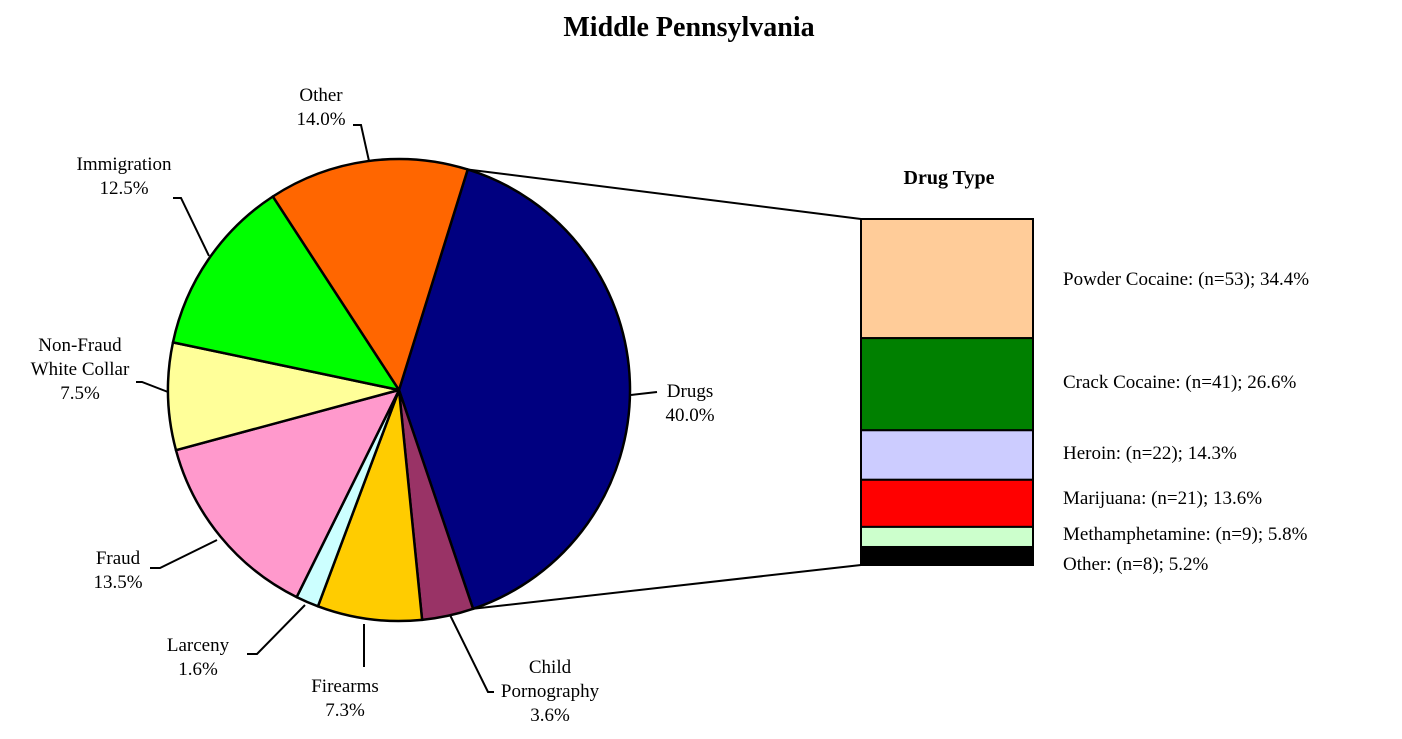 This screenshot has width=1402, height=739. Describe the element at coordinates (287, 493) in the screenshot. I see `pie-slice-fraud` at that location.